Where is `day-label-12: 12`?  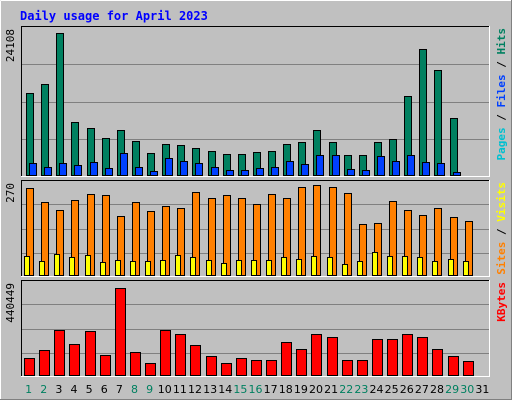
day-label-12: 12 is located at coordinates (195, 389).